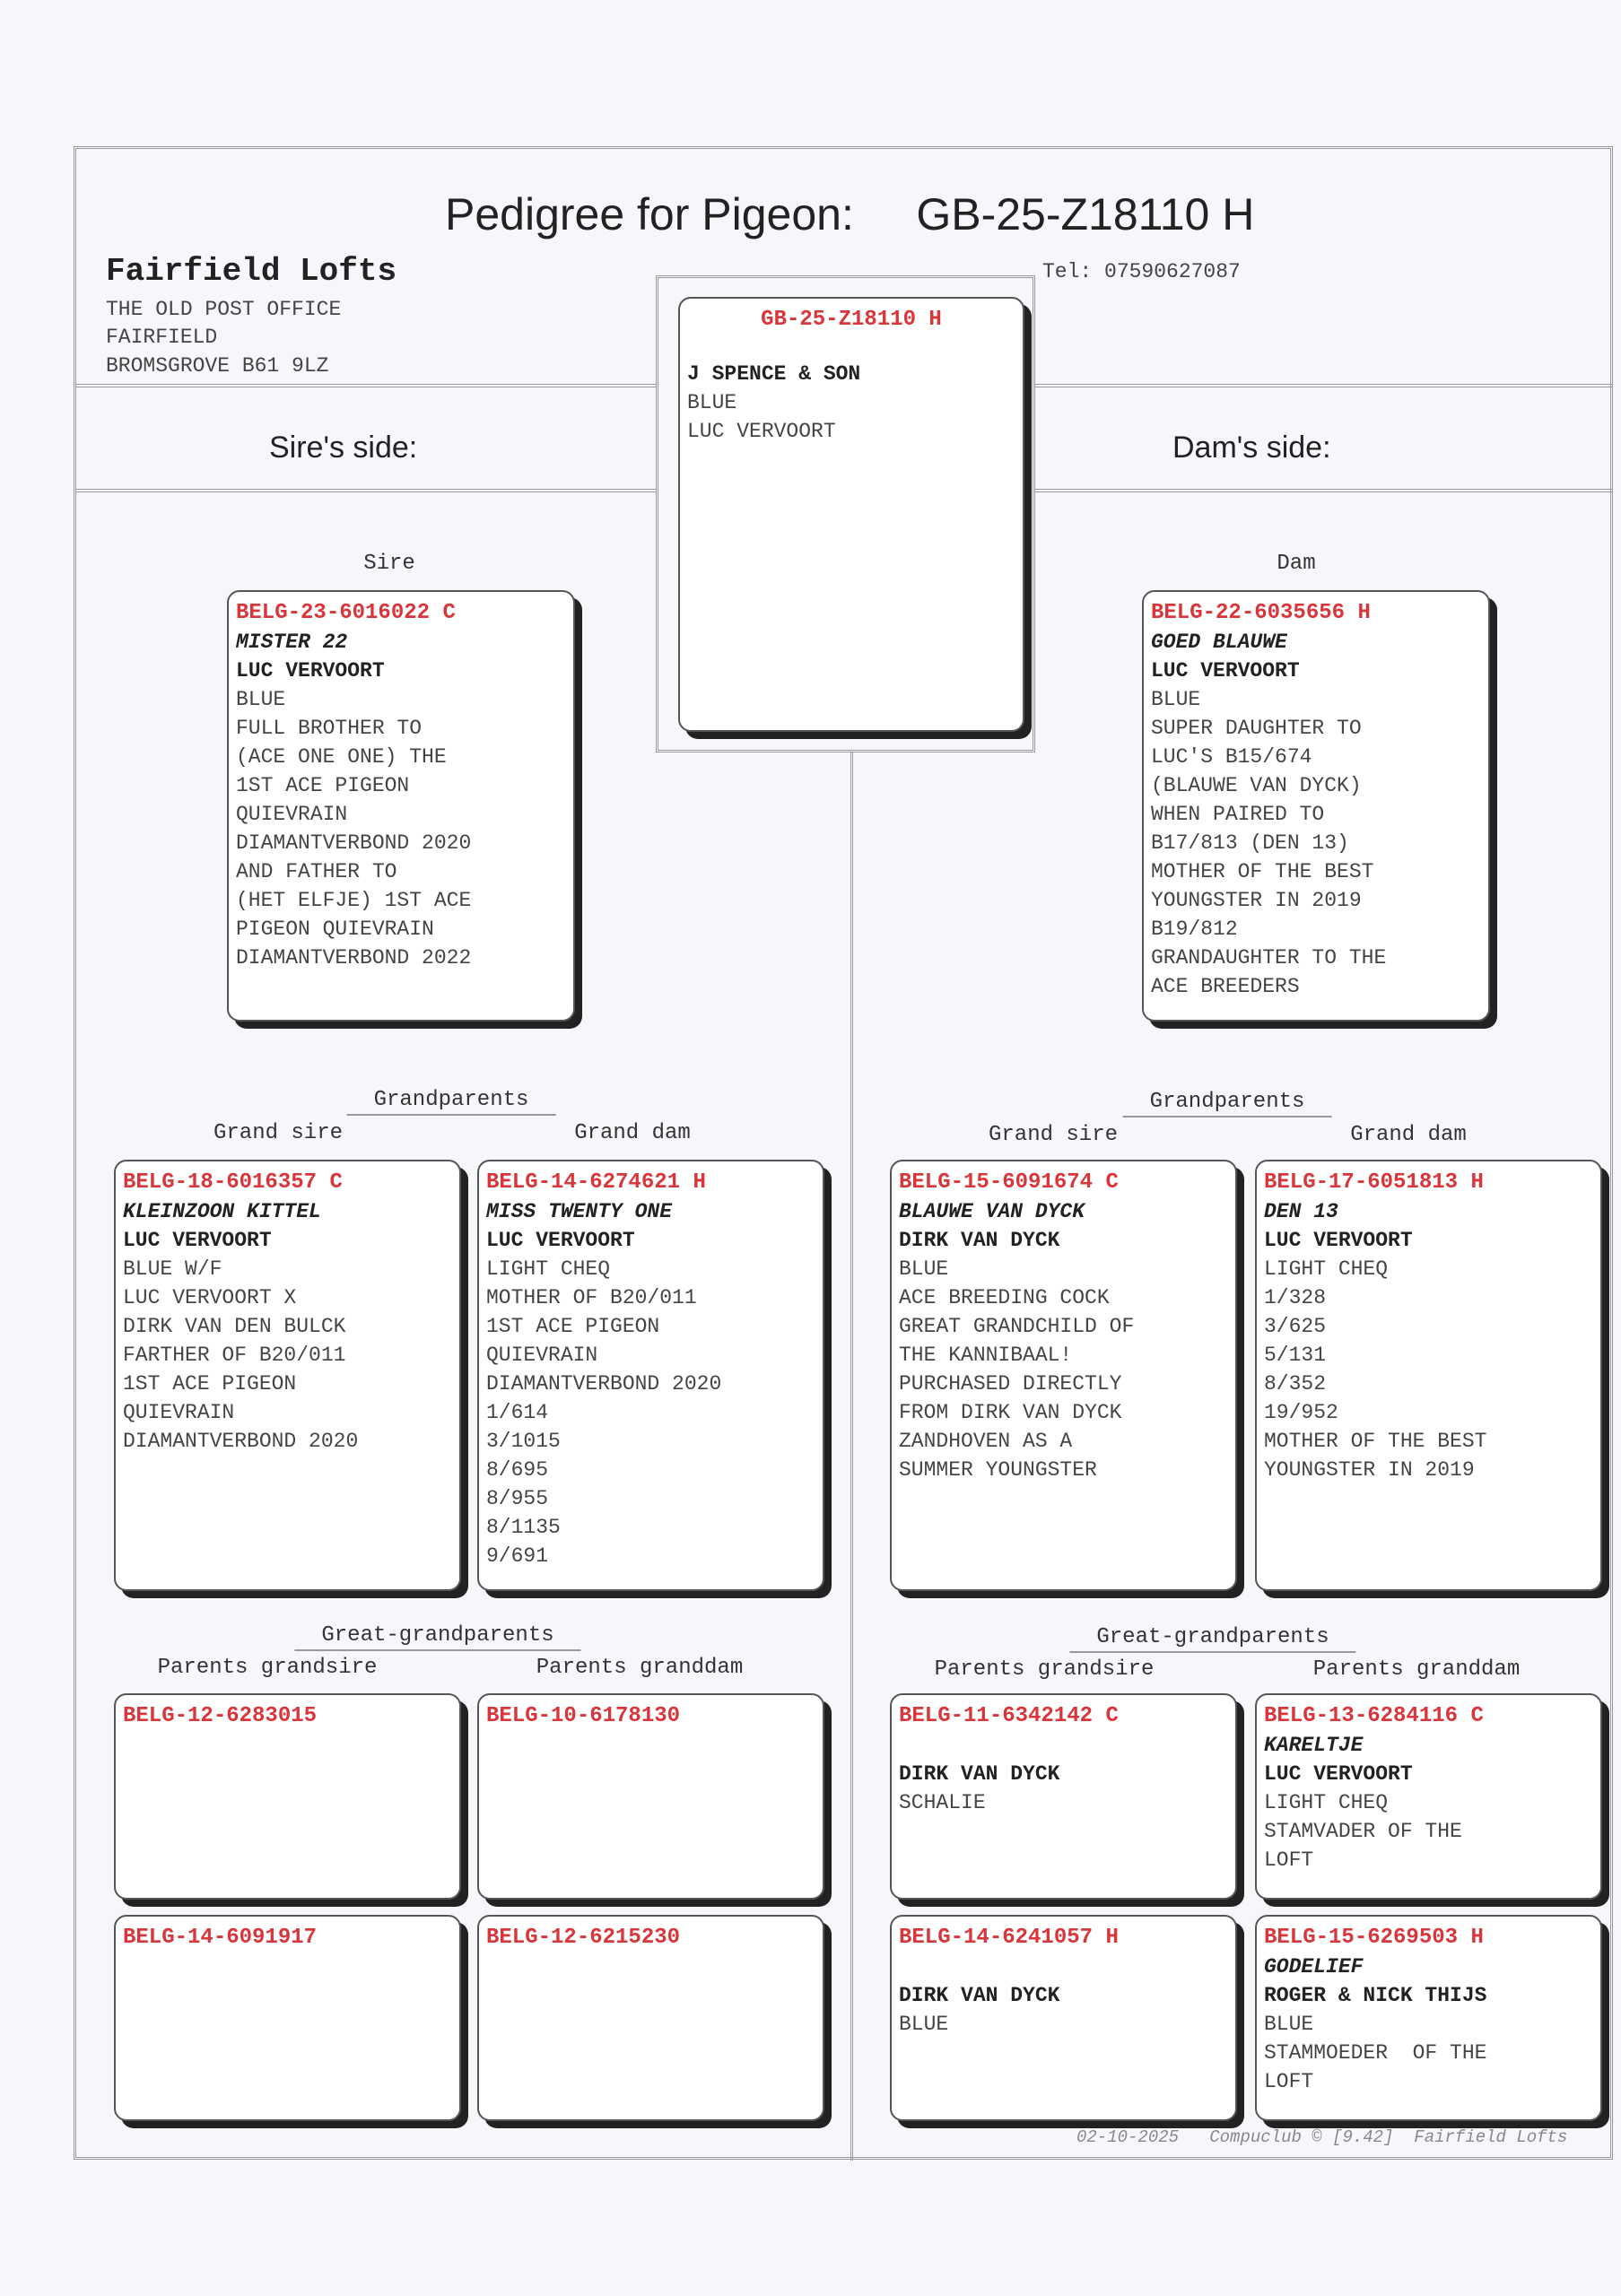 This screenshot has width=1621, height=2296. Describe the element at coordinates (162, 337) in the screenshot. I see `address-line: FAIRFIELD` at that location.